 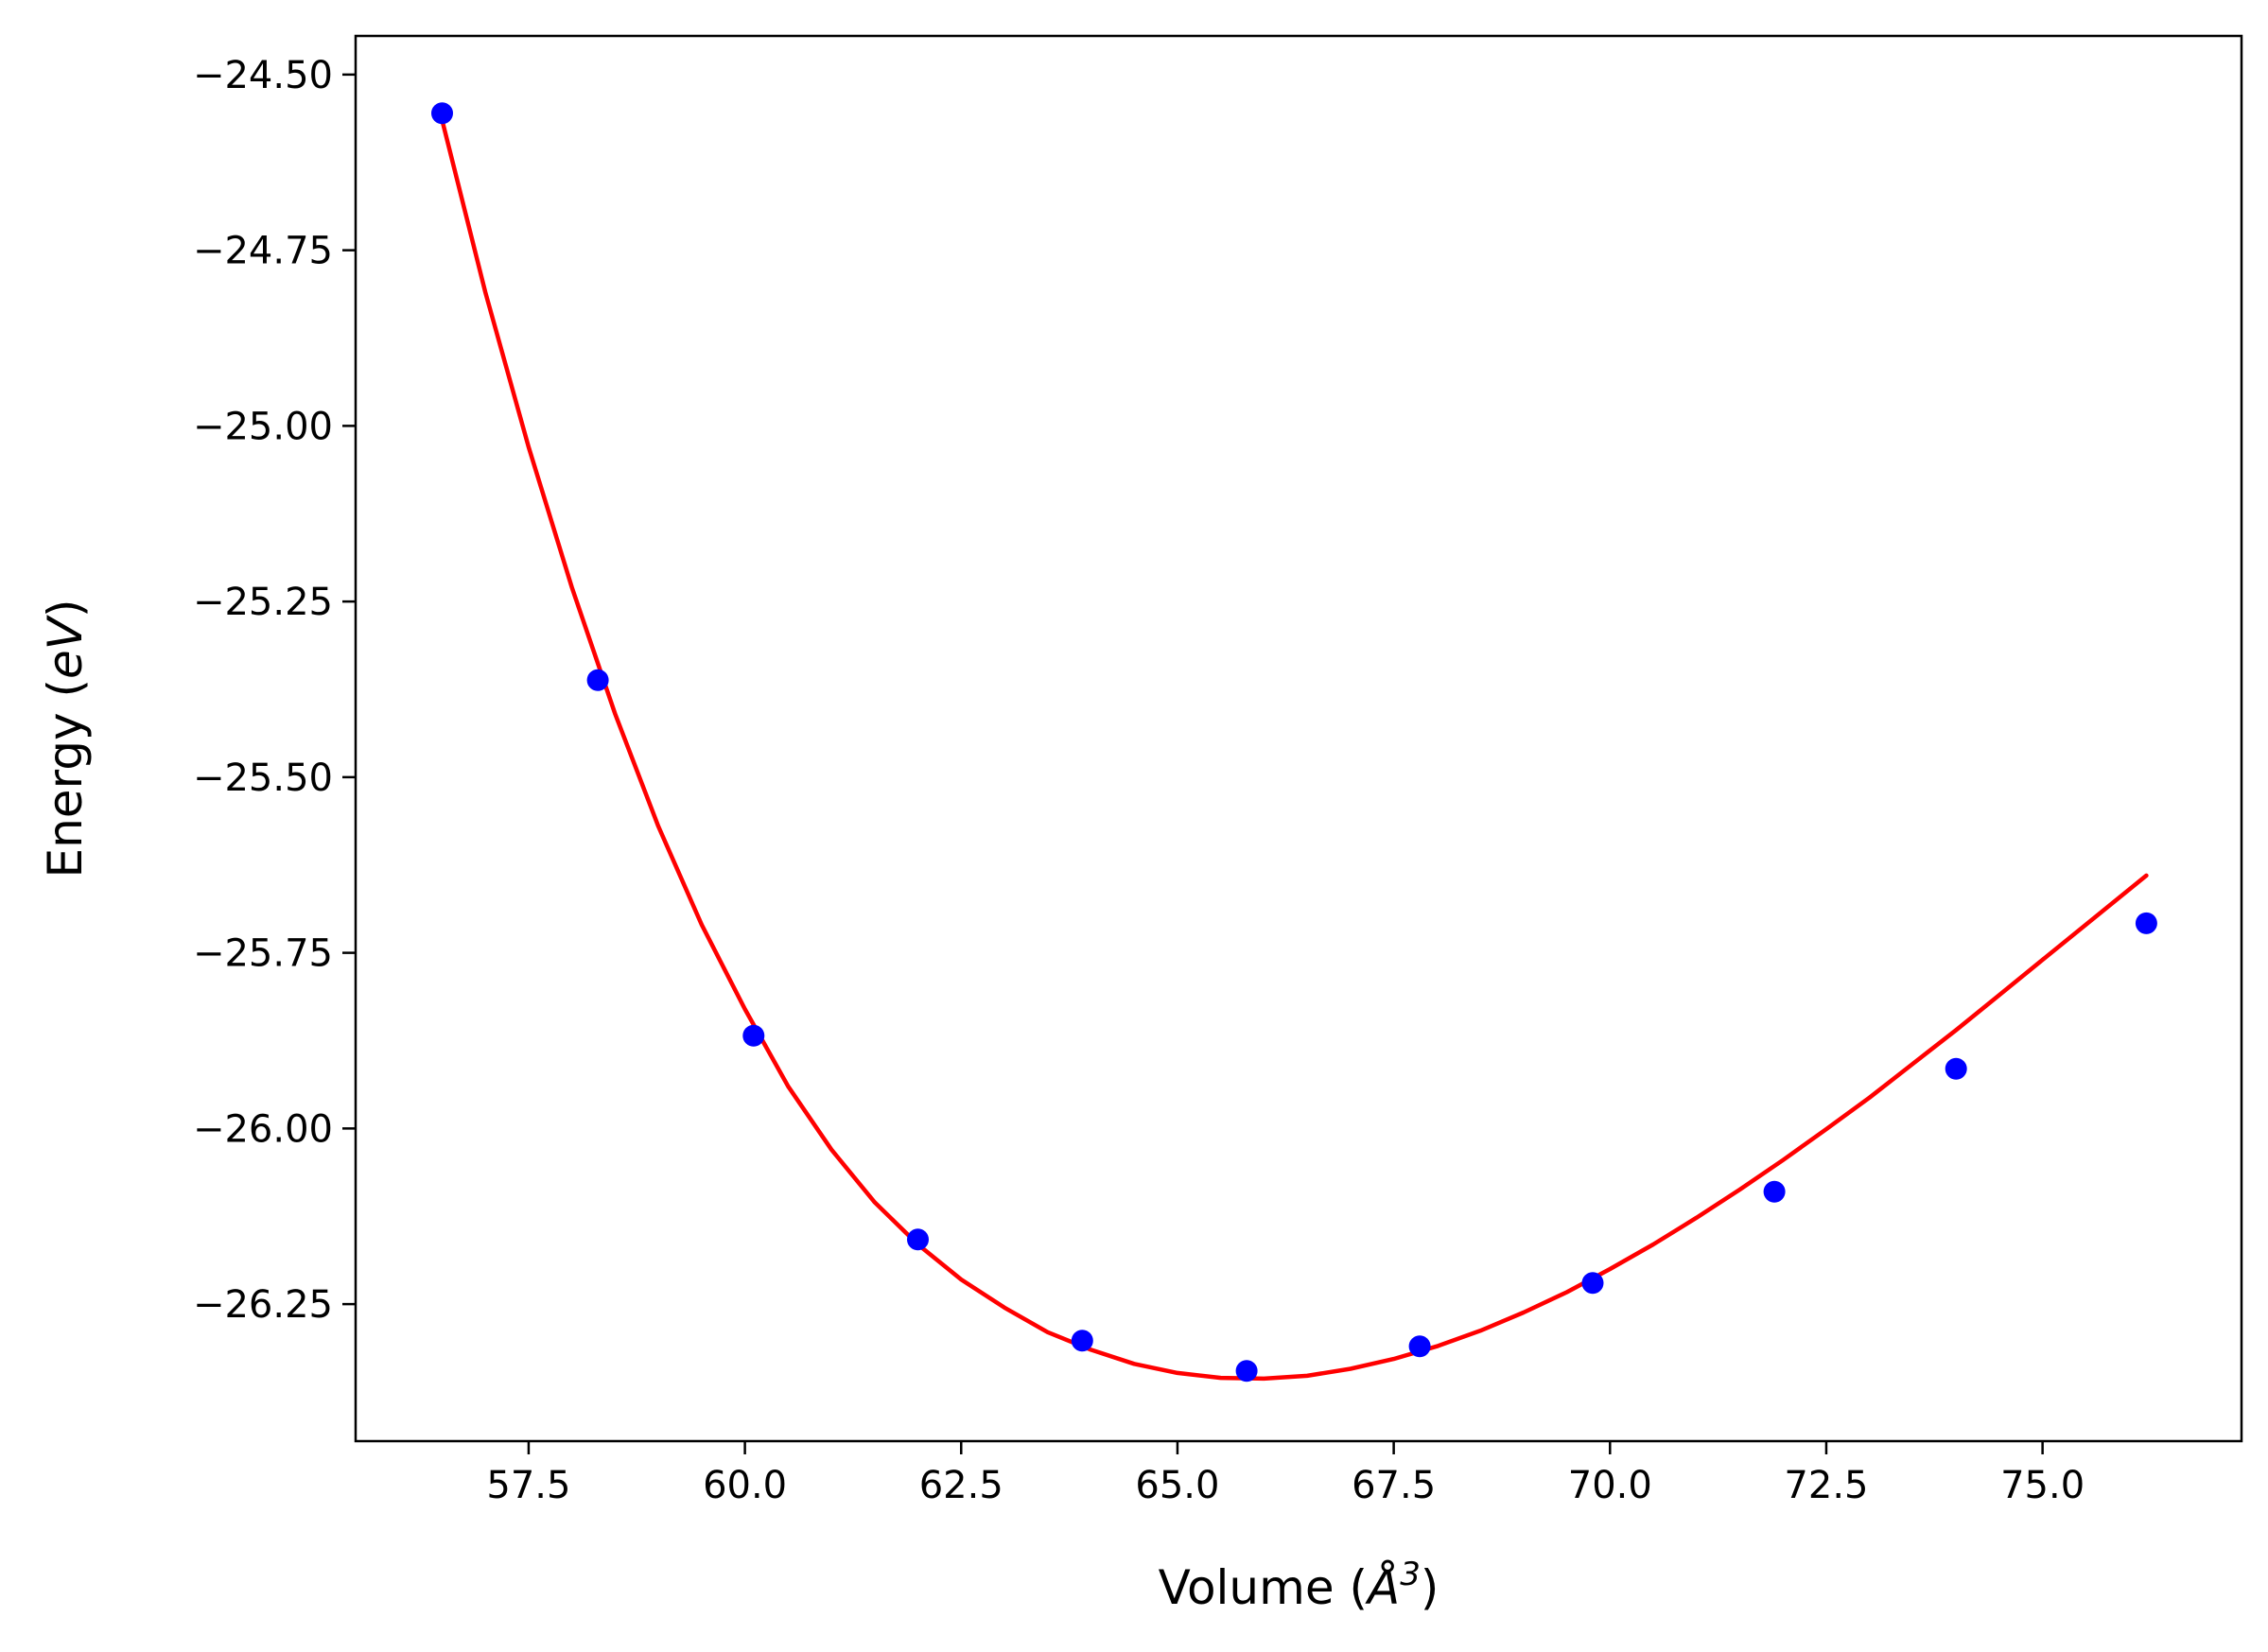 I want to click on y-tick-label: −25.25, so click(x=263, y=603).